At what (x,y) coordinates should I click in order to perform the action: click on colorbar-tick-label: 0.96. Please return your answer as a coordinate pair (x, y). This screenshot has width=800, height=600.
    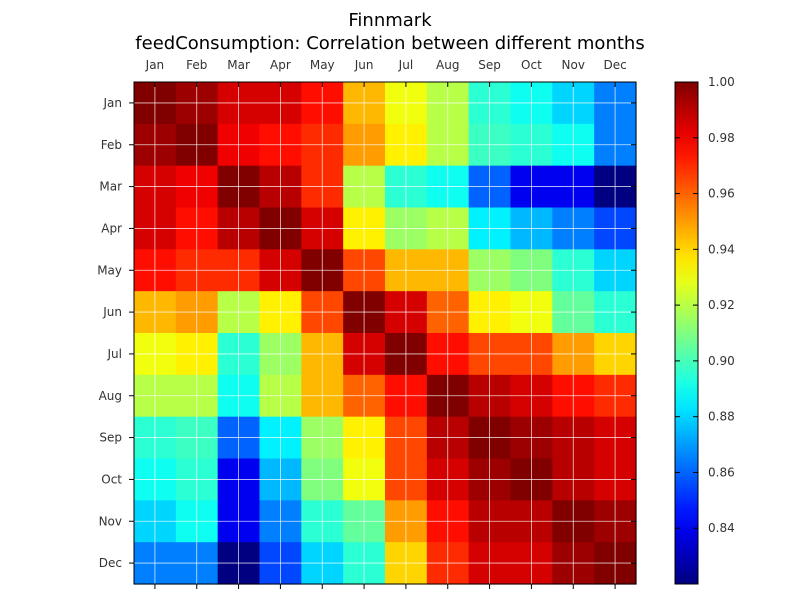
    Looking at the image, I should click on (721, 194).